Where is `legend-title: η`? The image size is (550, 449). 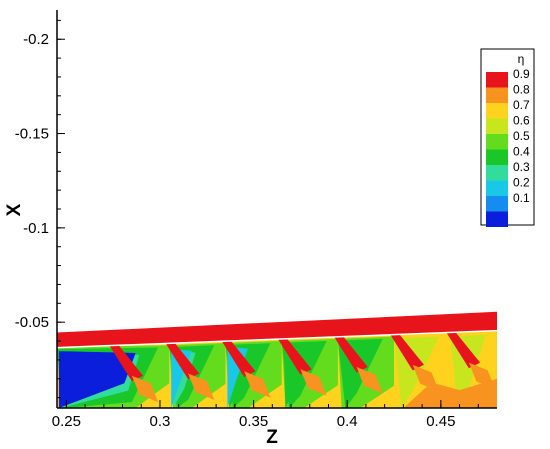 legend-title: η is located at coordinates (521, 59).